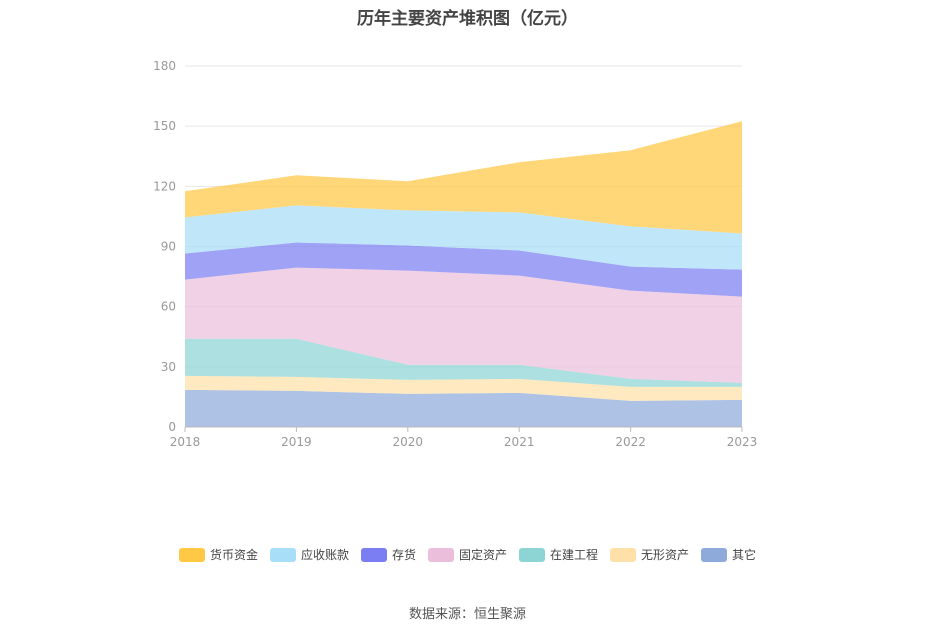  I want to click on legend-label: 在建工程, so click(574, 555).